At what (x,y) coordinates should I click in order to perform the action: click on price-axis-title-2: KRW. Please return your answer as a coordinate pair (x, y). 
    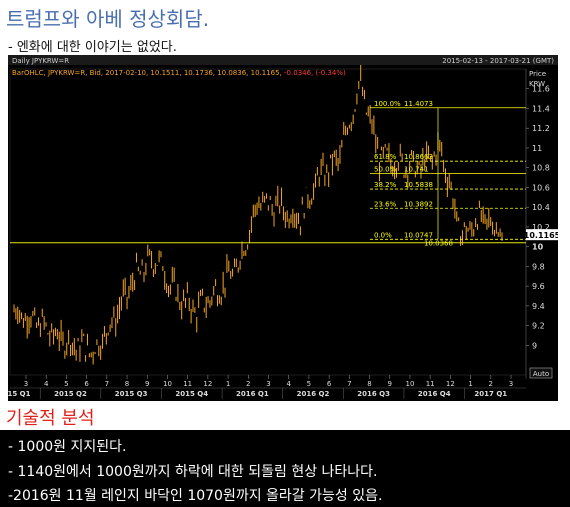
    Looking at the image, I should click on (537, 84).